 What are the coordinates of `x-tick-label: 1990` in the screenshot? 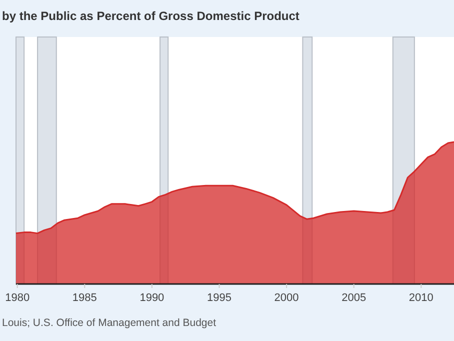 It's located at (152, 298).